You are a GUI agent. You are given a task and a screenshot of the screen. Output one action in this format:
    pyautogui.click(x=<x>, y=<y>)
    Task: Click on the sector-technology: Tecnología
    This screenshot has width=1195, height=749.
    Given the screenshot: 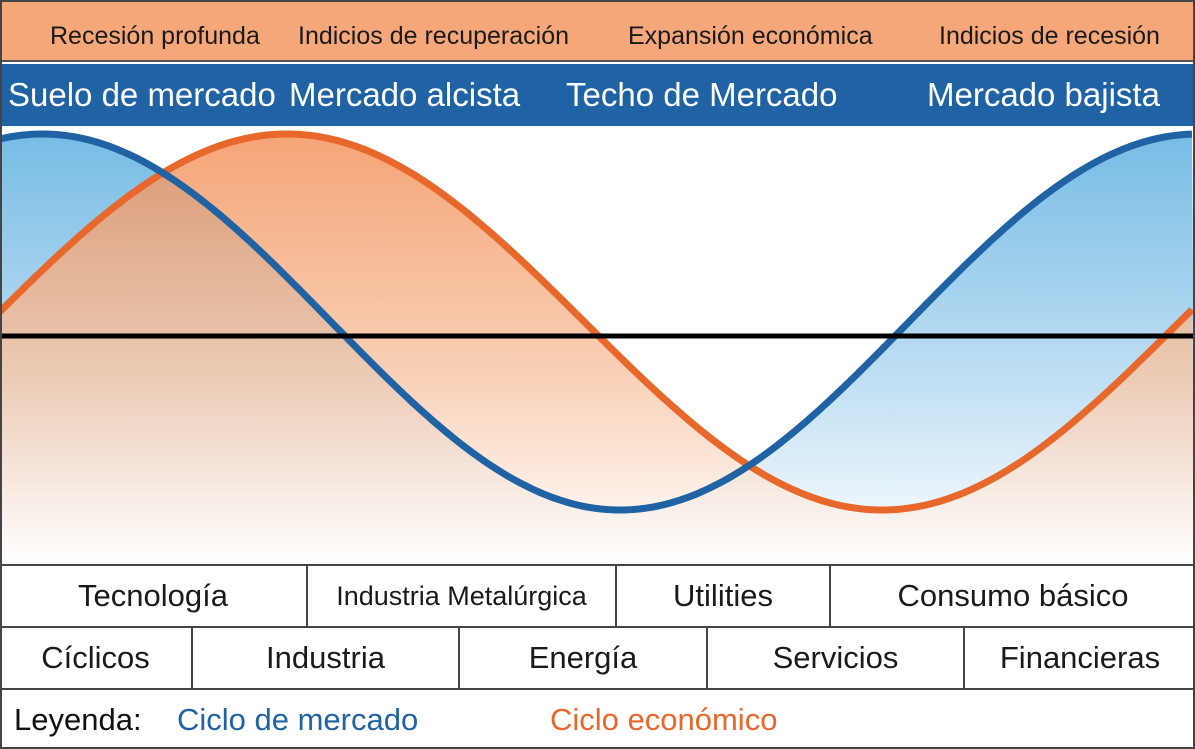 What is the action you would take?
    pyautogui.click(x=154, y=596)
    